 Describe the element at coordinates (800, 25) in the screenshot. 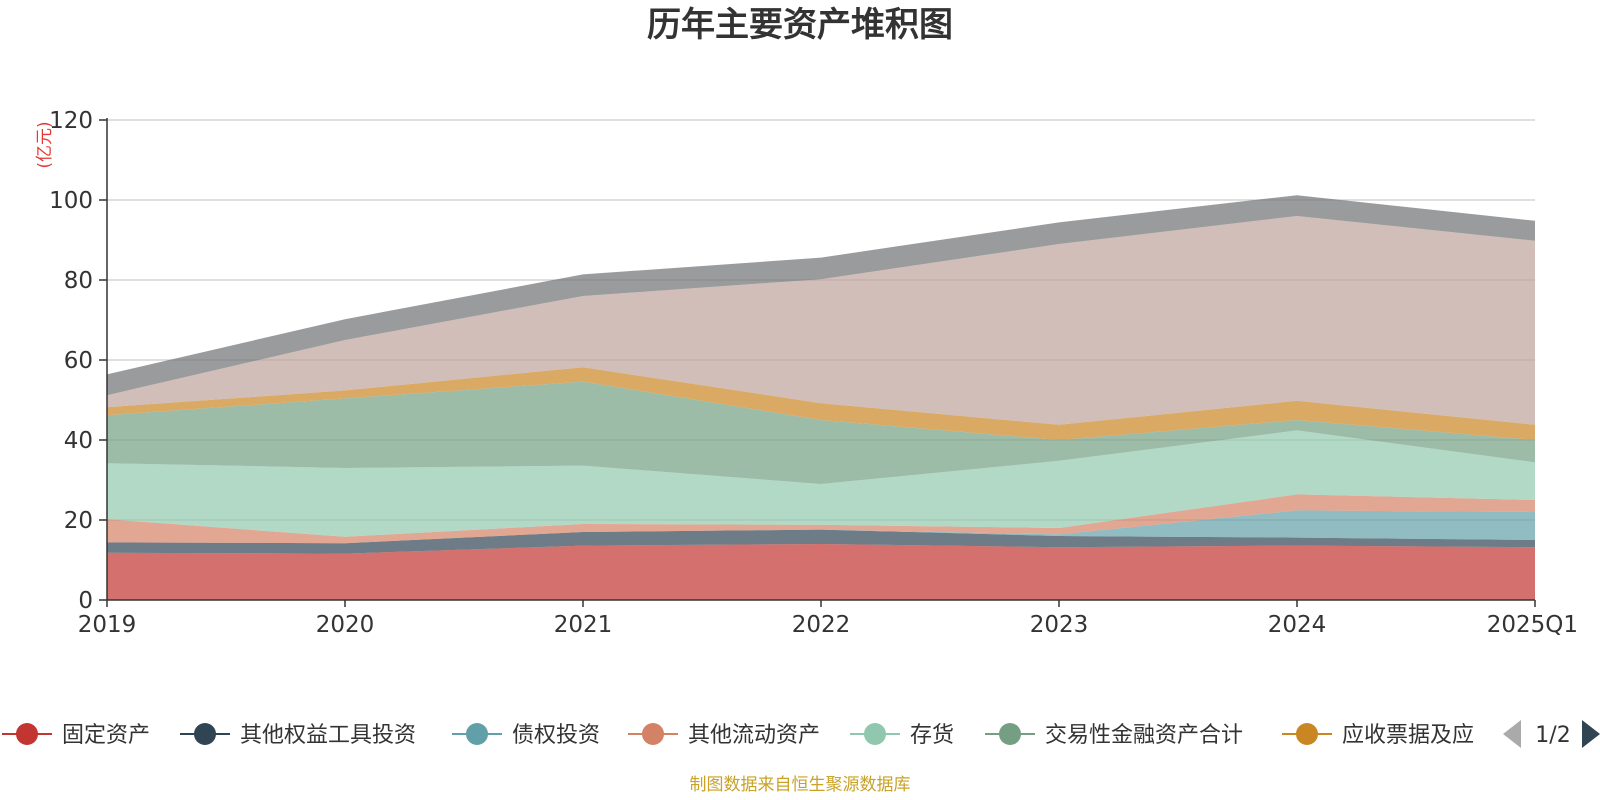

I see `chart-title: 历年主要资产堆积图` at that location.